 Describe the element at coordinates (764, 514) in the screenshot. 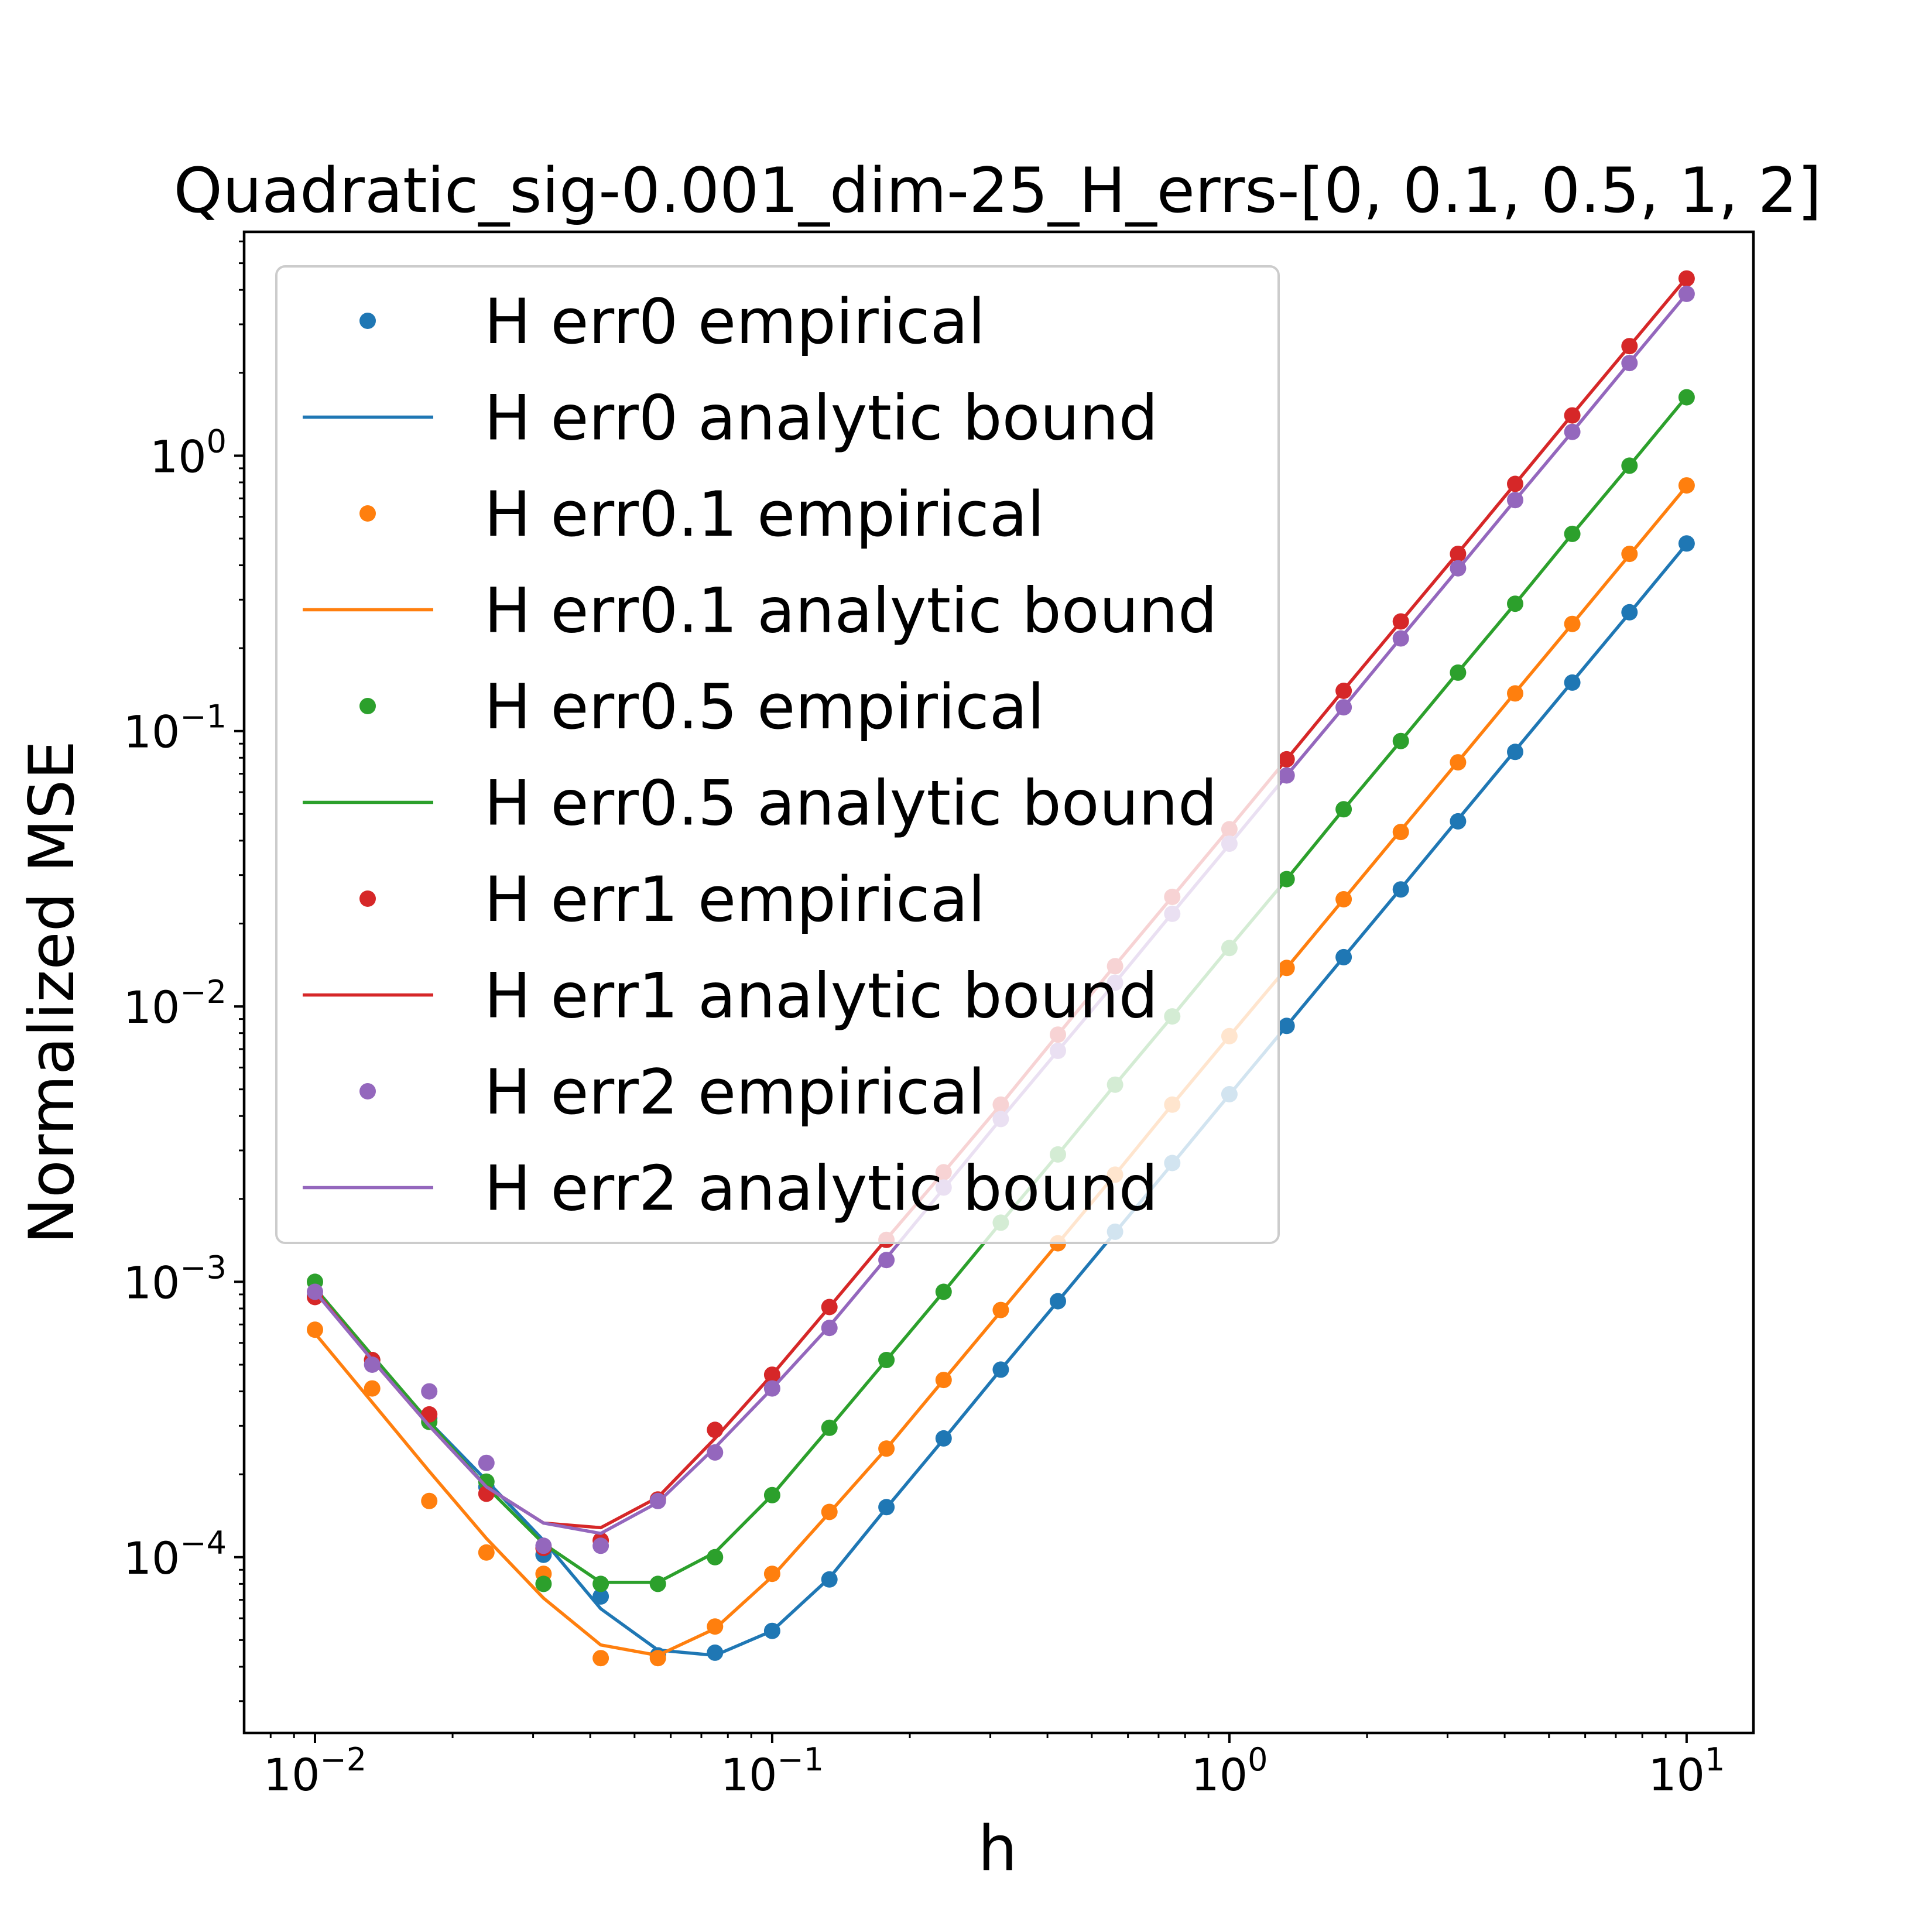

I see `legend-label: H err0.1 empirical` at that location.